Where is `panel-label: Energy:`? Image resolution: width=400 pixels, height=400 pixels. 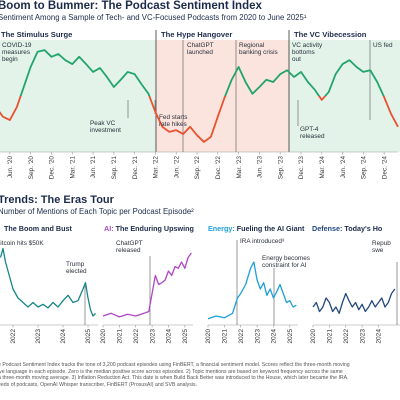
panel-label: Energy: is located at coordinates (221, 228).